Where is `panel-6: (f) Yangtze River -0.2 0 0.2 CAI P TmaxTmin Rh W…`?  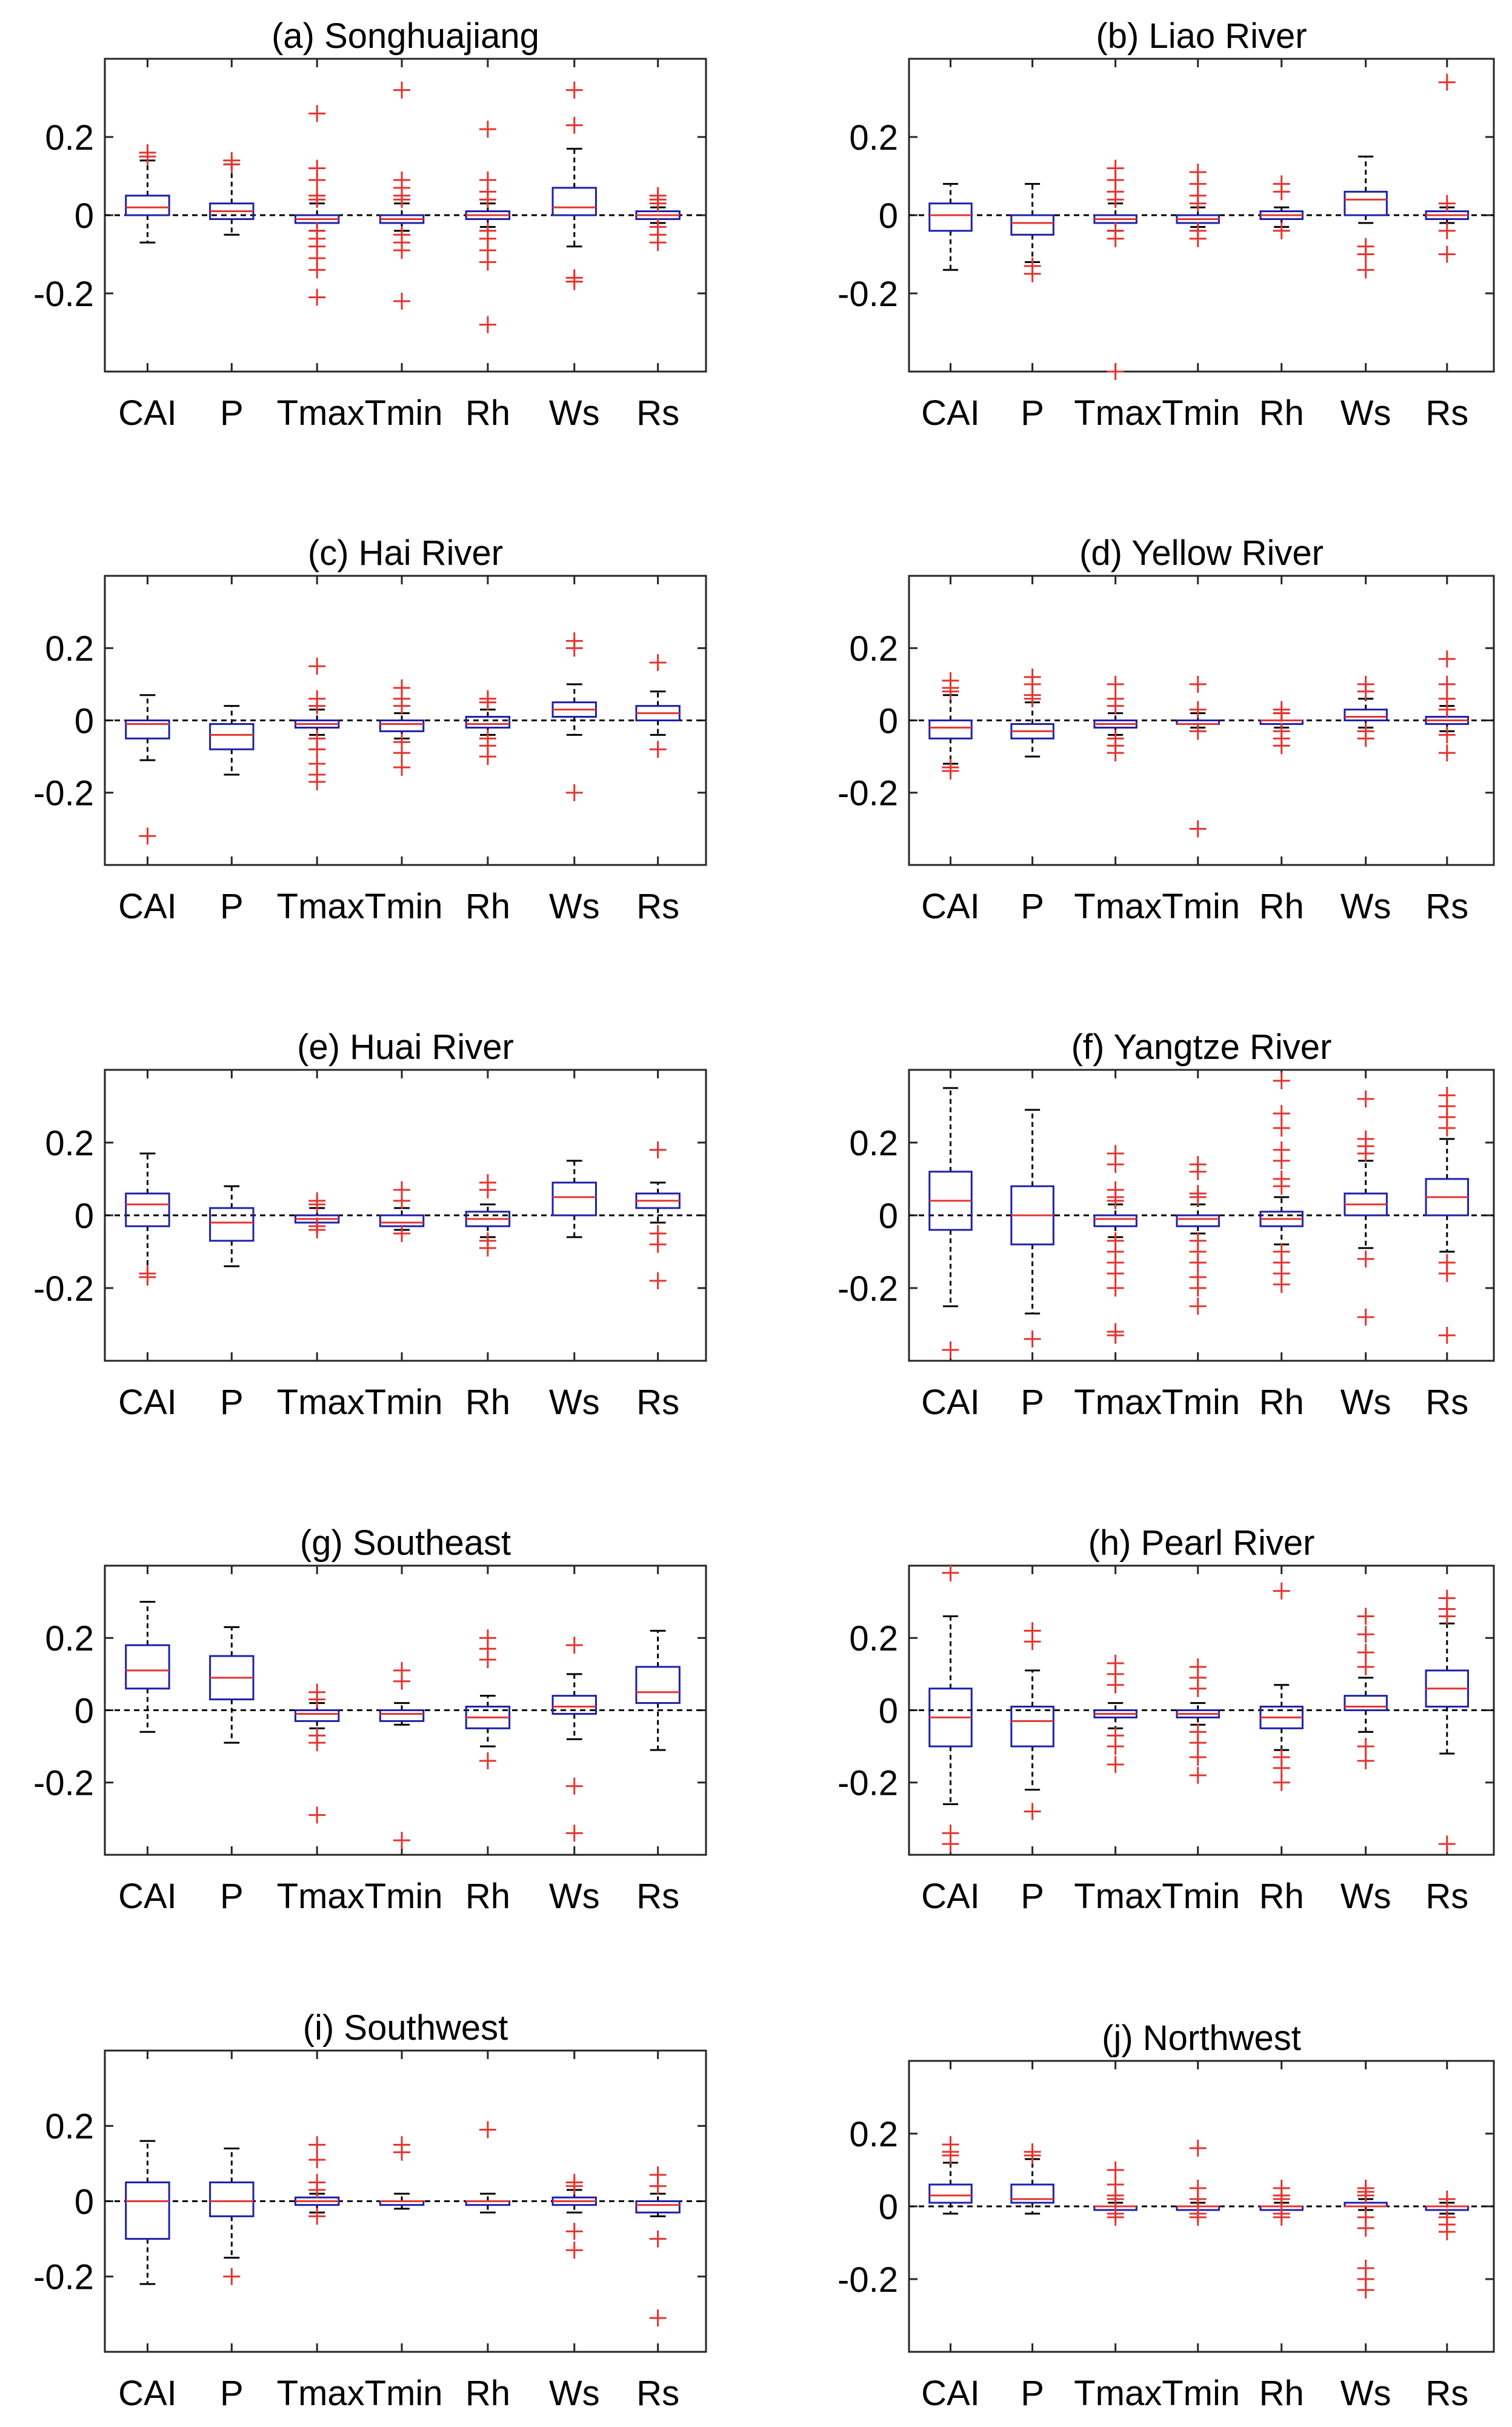 panel-6: (f) Yangtze River -0.2 0 0.2 CAI P TmaxTmin Rh W… is located at coordinates (1166, 1224).